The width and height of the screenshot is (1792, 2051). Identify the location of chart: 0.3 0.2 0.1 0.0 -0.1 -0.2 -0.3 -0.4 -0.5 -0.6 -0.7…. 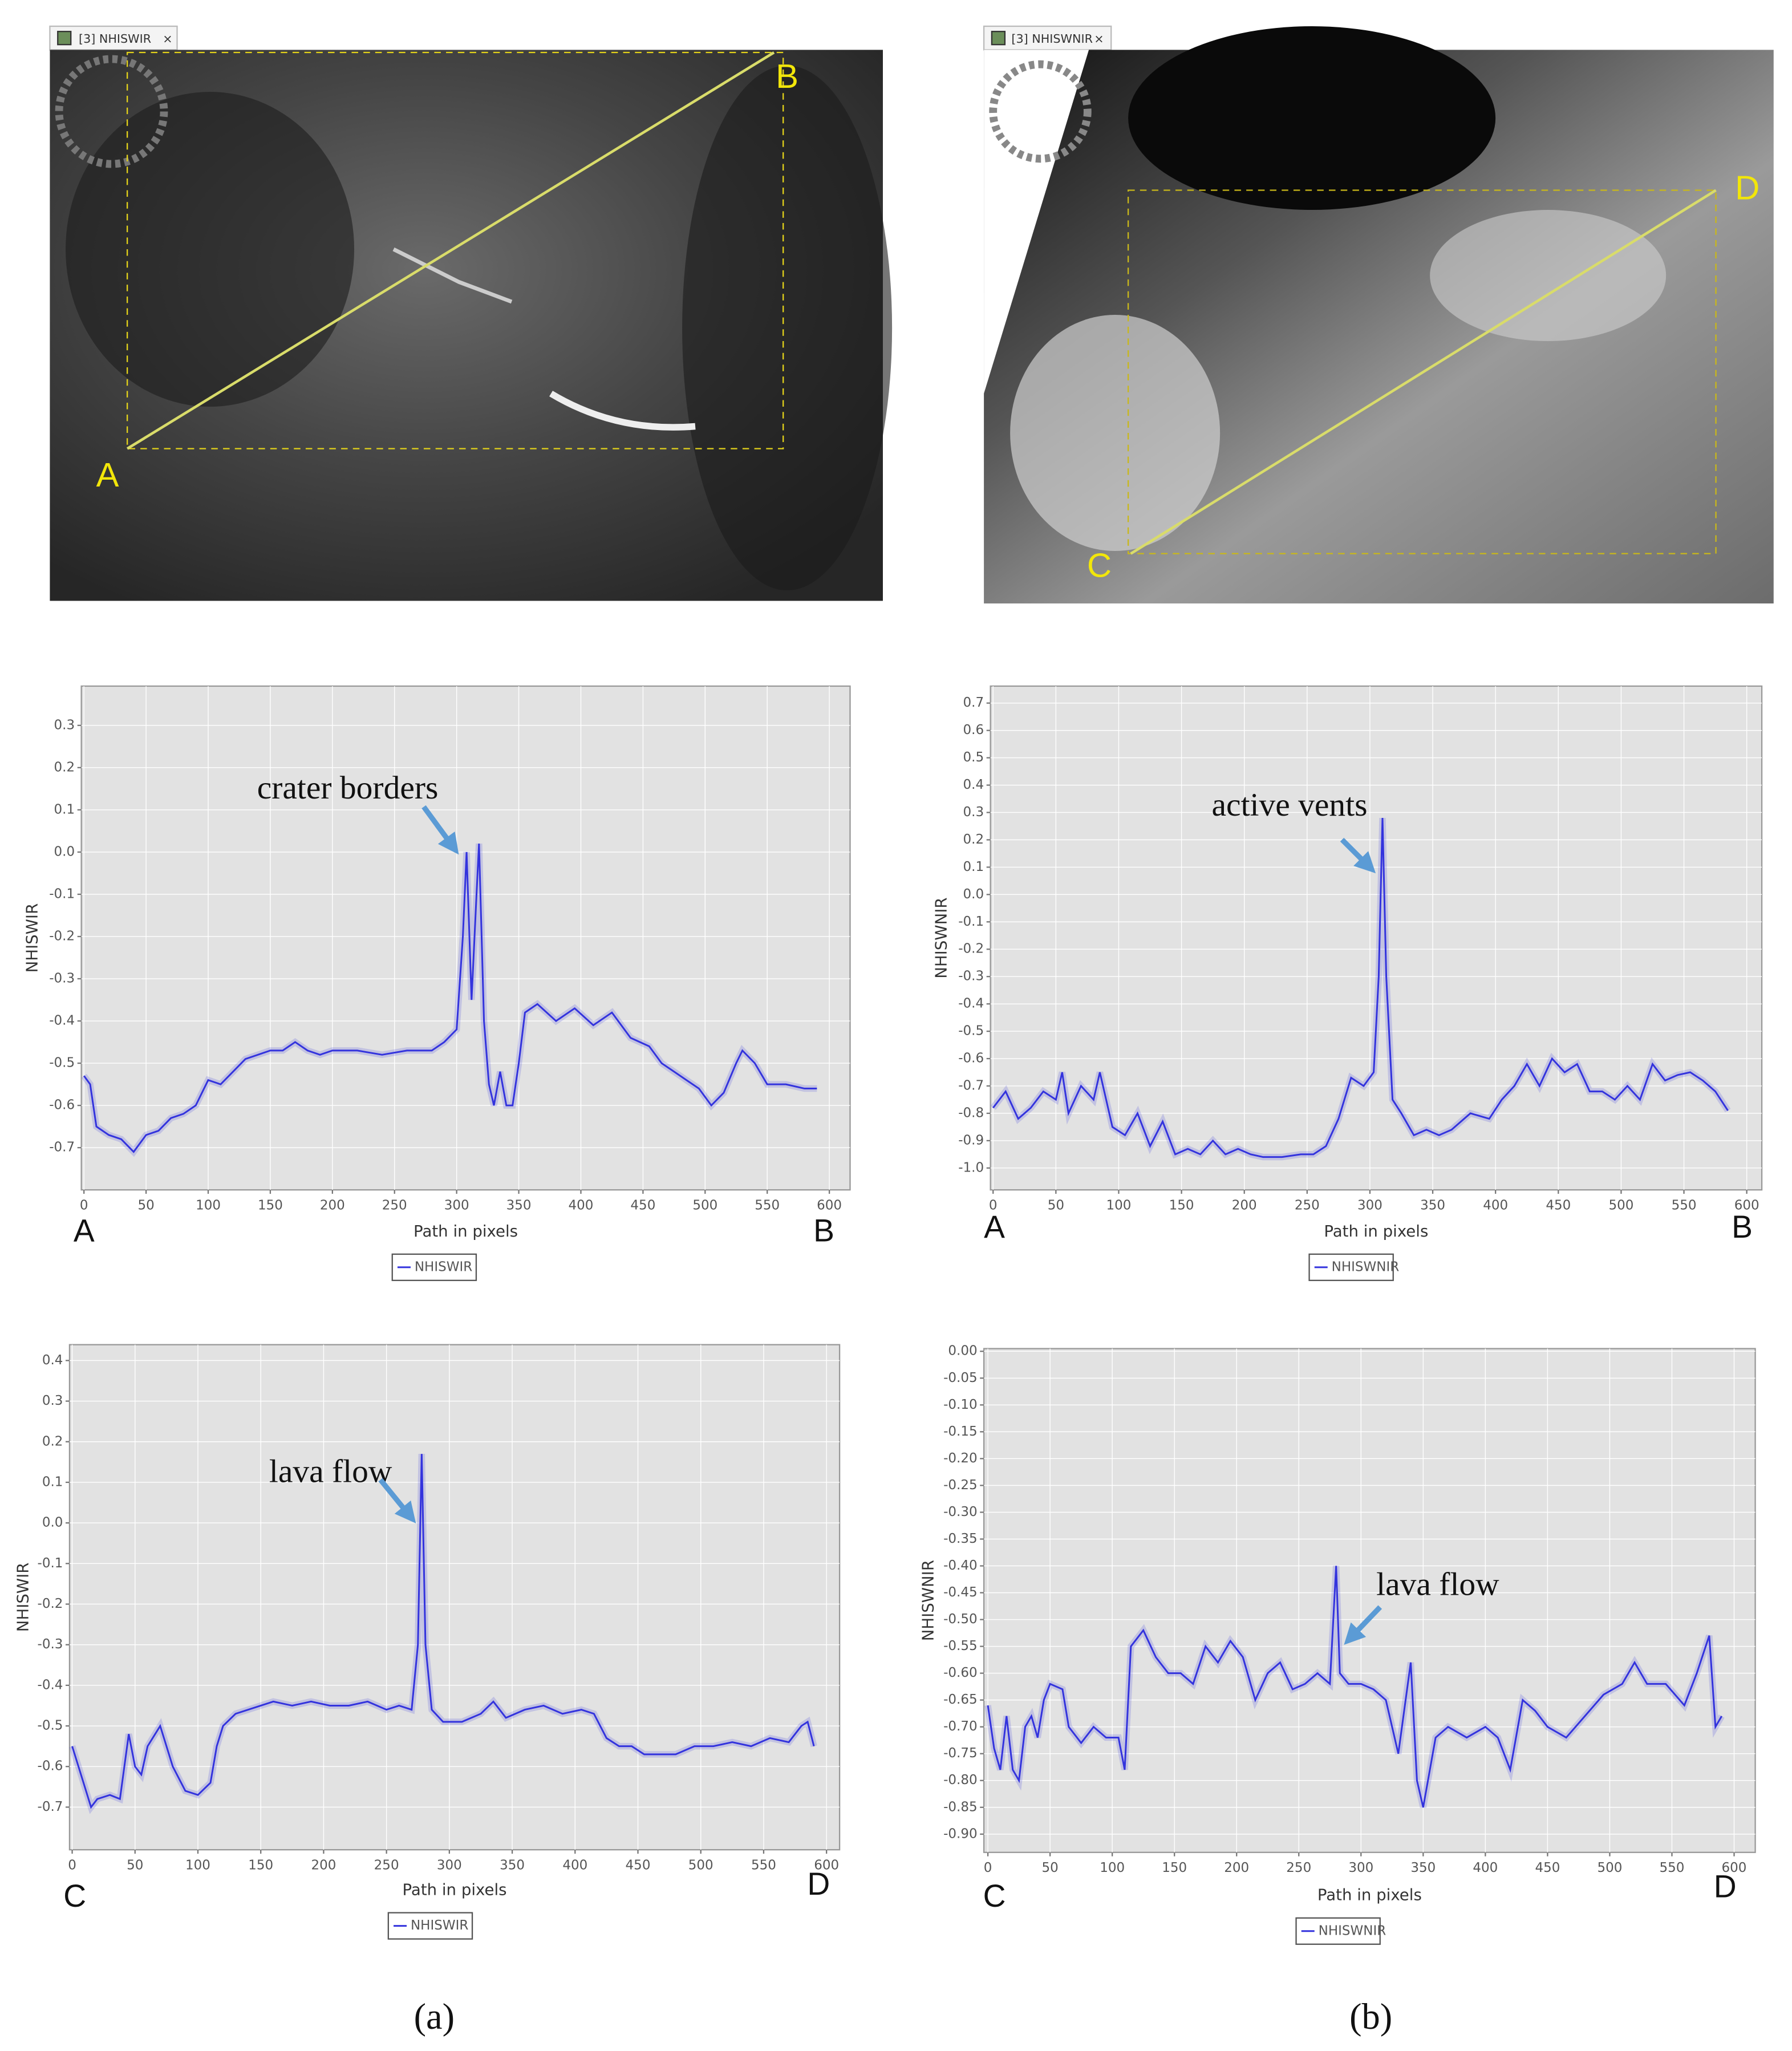
(437, 983).